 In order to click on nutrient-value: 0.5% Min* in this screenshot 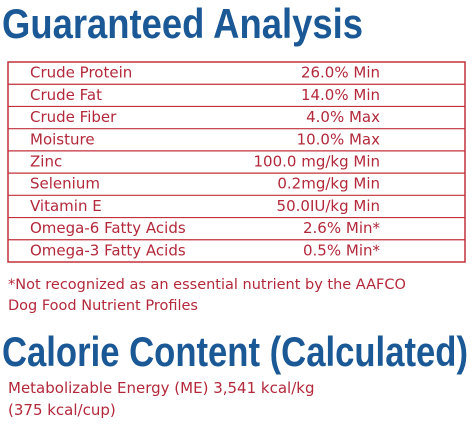, I will do `click(341, 250)`.